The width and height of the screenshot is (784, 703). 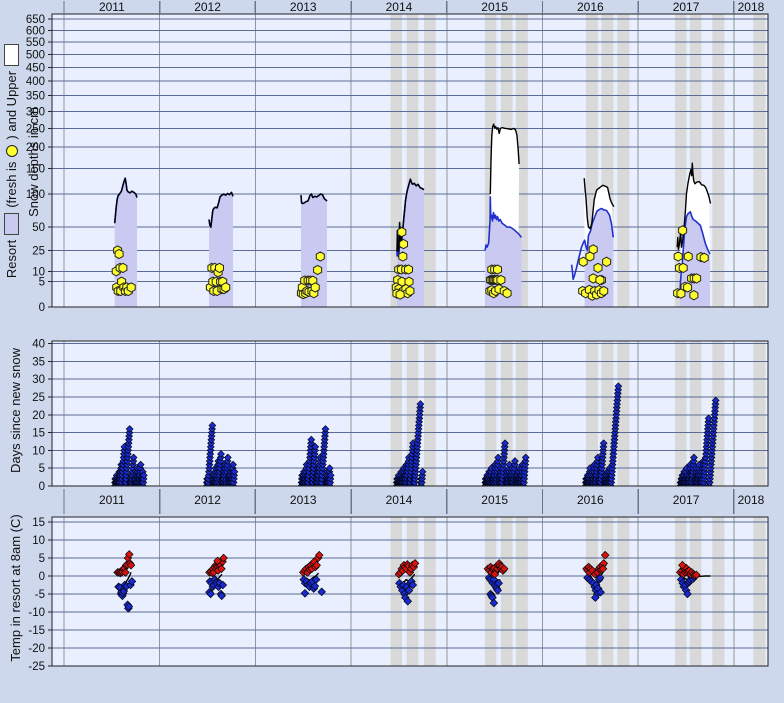 I want to click on bottom-chart-ylabel: Temp in resort at 8am (C), so click(x=15, y=588).